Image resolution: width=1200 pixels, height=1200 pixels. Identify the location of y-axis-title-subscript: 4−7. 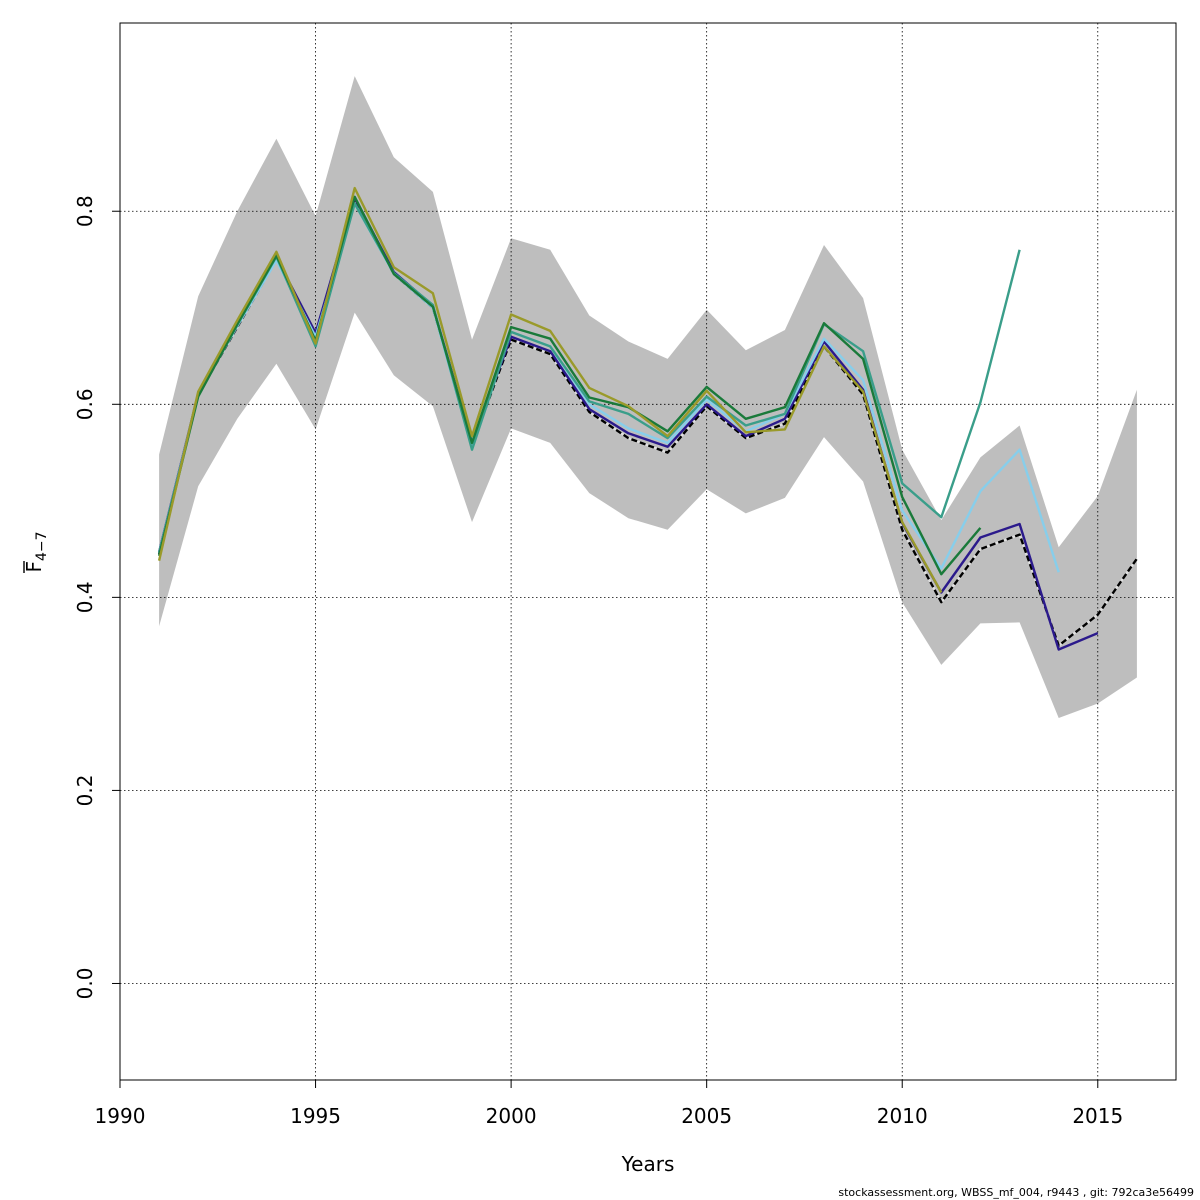
(42, 546).